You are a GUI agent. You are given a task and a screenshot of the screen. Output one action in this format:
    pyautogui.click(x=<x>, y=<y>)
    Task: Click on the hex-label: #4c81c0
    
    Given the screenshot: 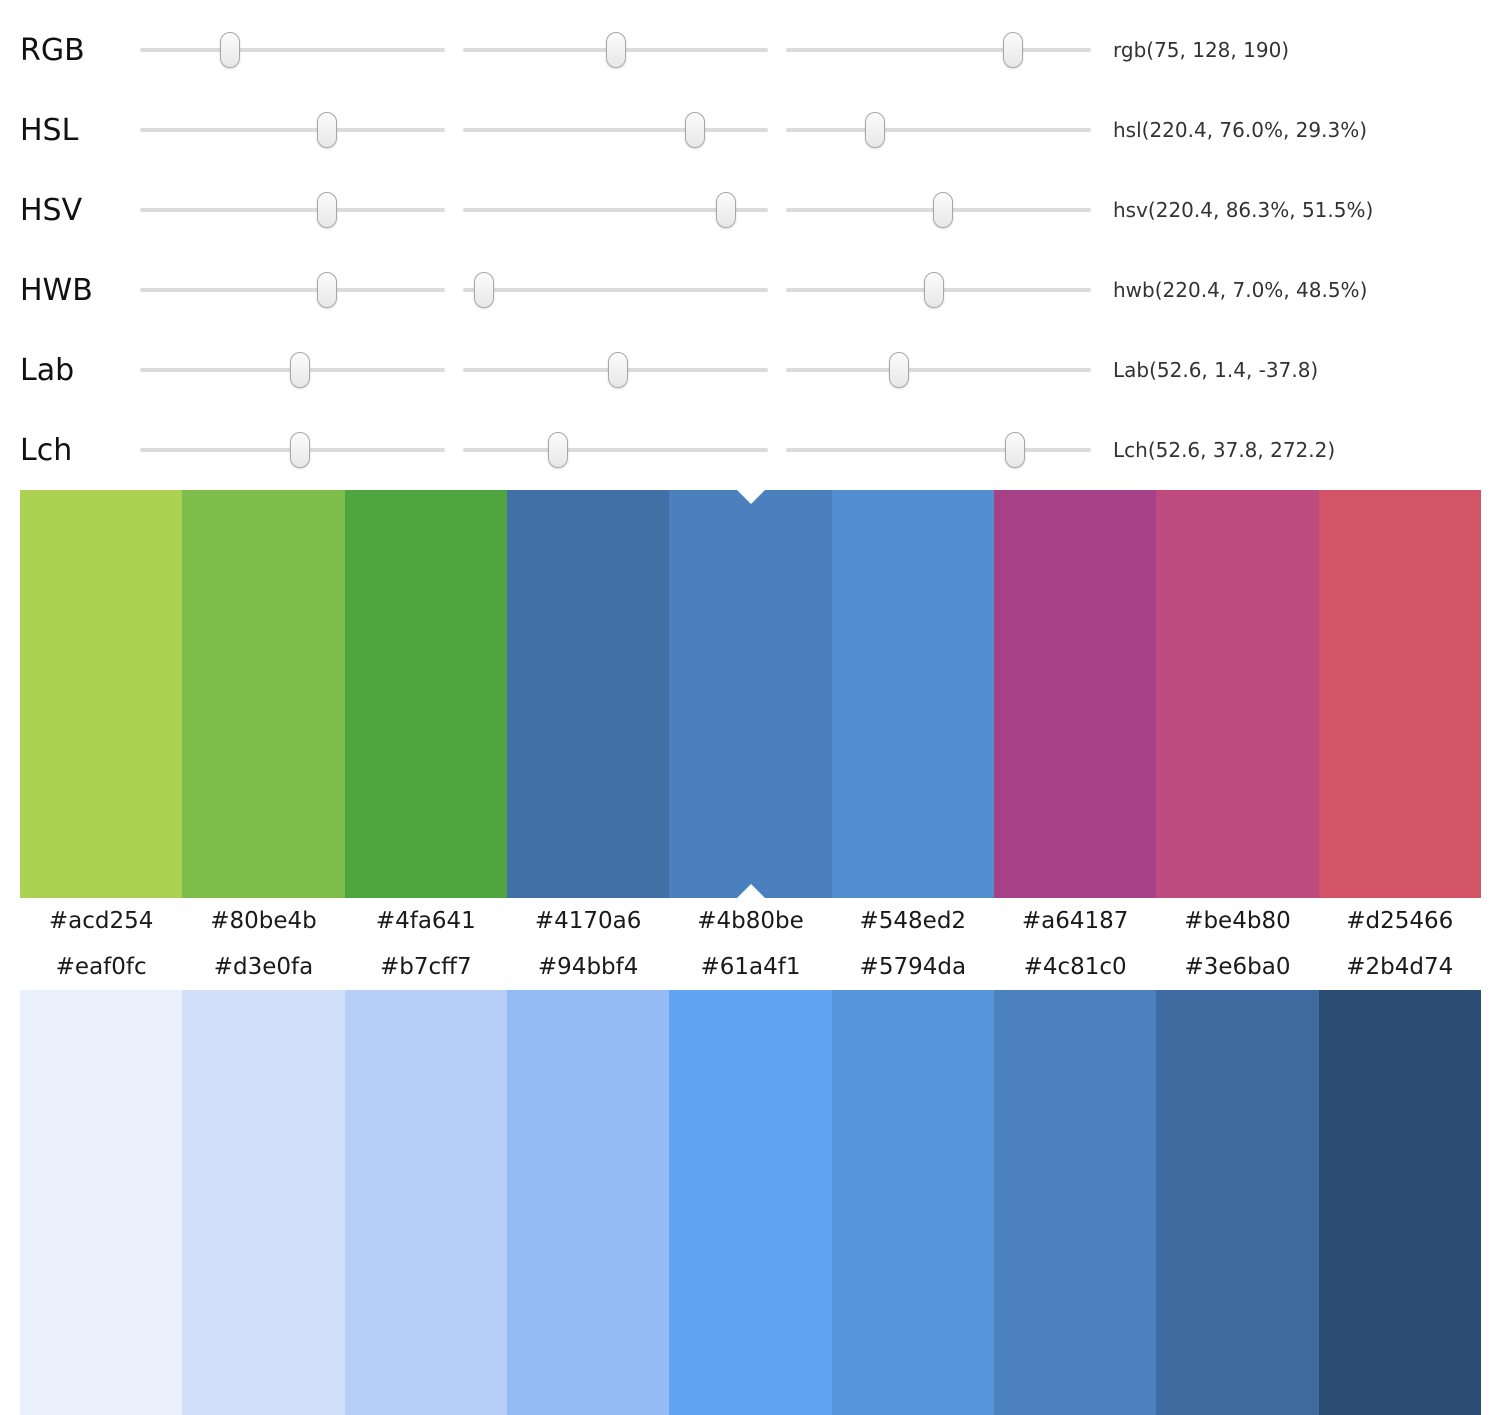 What is the action you would take?
    pyautogui.click(x=1075, y=967)
    